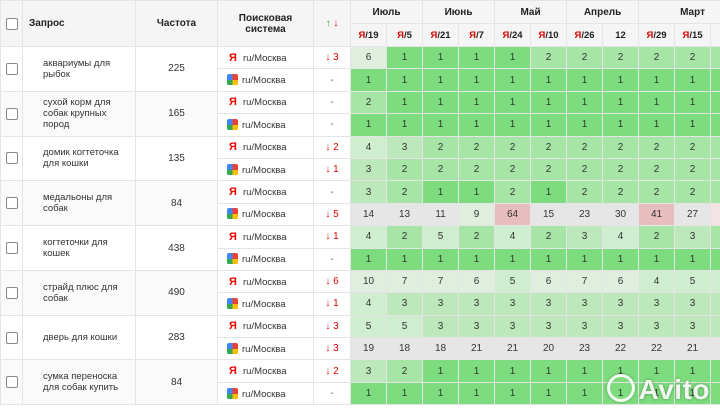  Describe the element at coordinates (477, 214) in the screenshot. I see `position-value: 9` at that location.